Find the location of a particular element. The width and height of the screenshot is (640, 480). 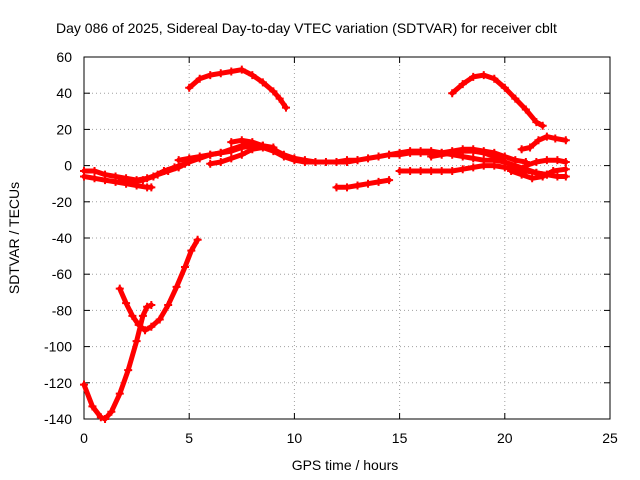

y-tick-label: 40 is located at coordinates (64, 93).